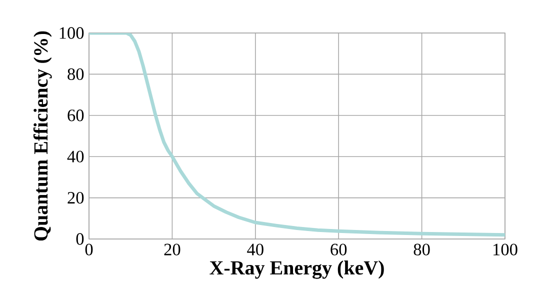 The image size is (543, 307). Describe the element at coordinates (297, 269) in the screenshot. I see `x-axis-title: X-Ray Energy (keV)` at that location.